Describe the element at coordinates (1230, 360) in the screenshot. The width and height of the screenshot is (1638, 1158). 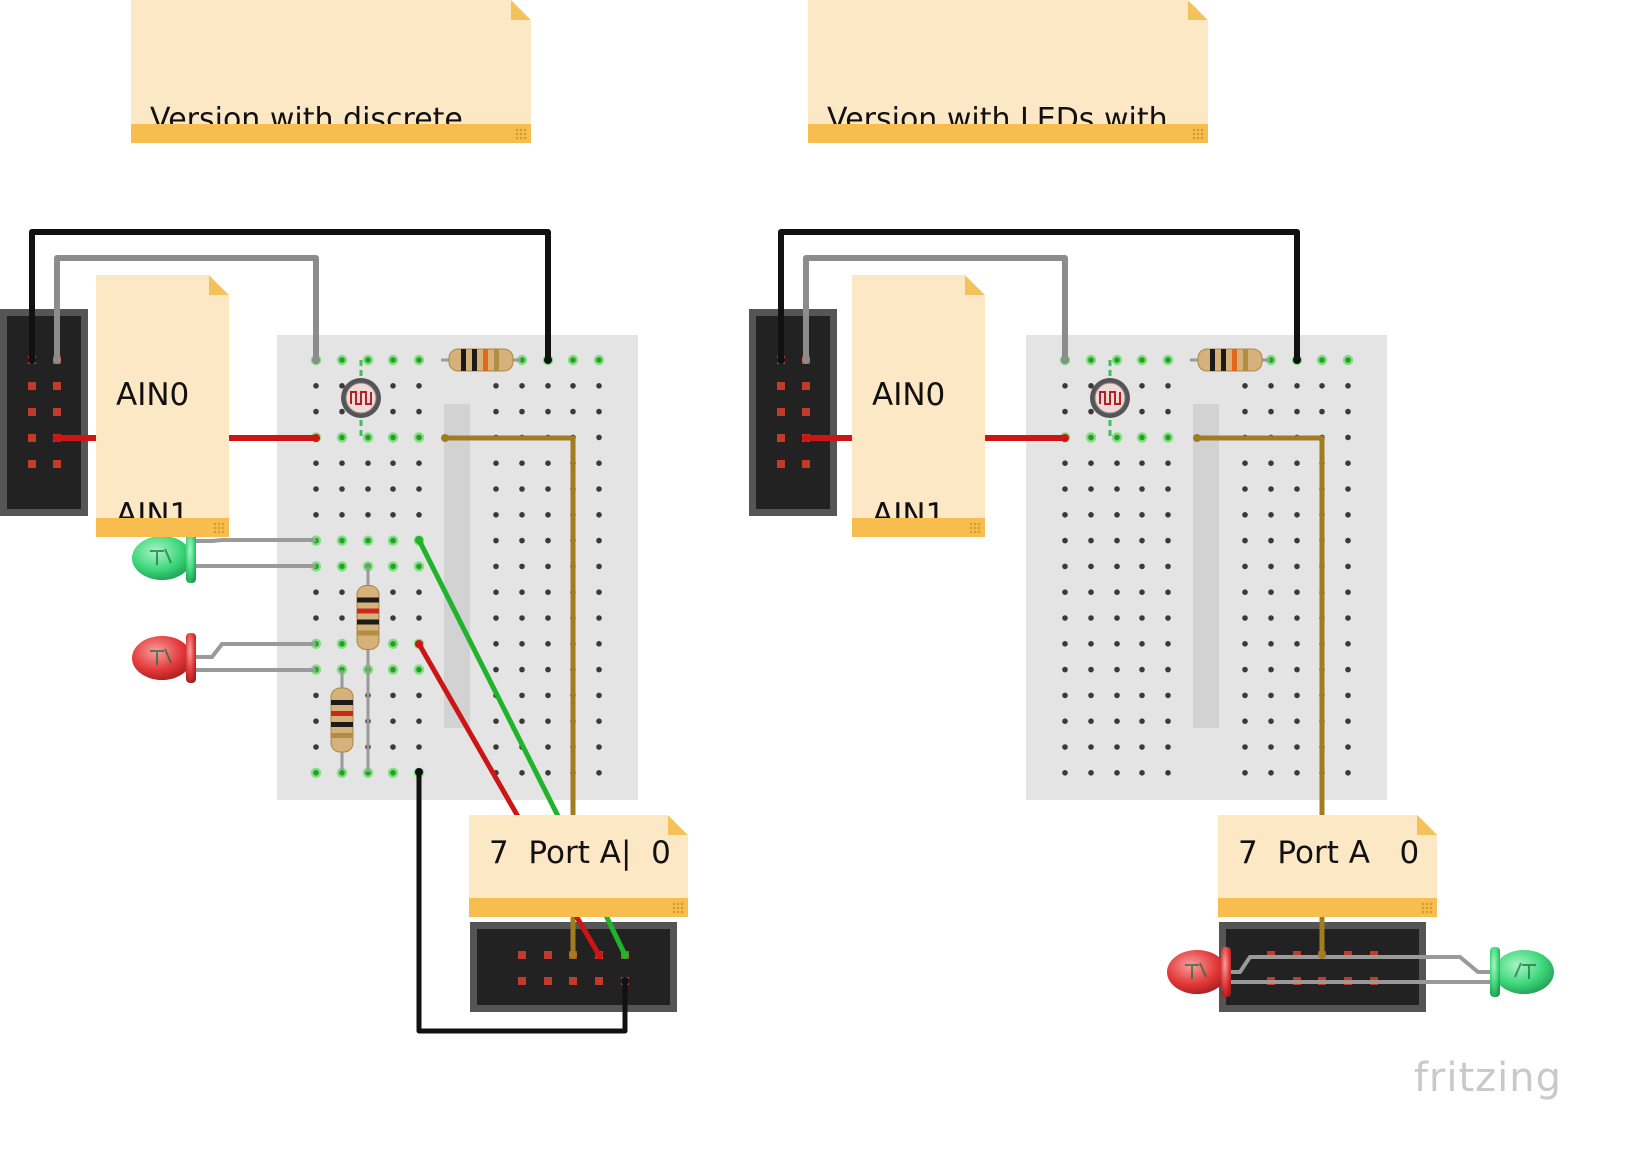
I see `resistor-top-right` at that location.